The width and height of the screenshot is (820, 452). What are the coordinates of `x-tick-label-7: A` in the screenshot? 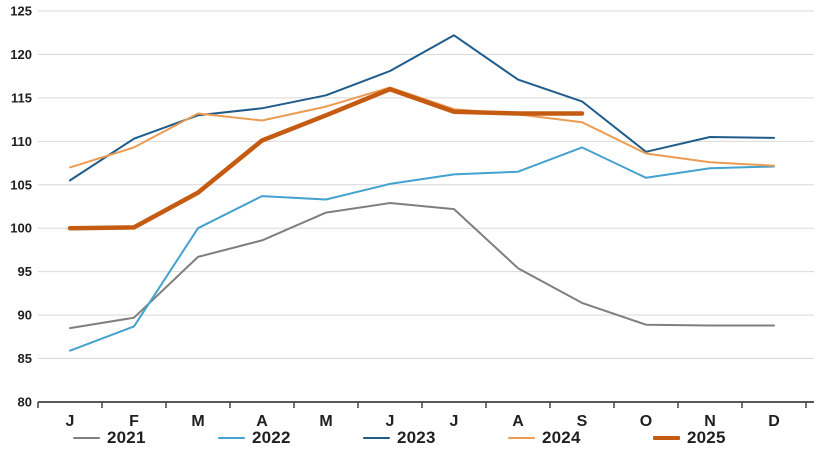 It's located at (518, 420).